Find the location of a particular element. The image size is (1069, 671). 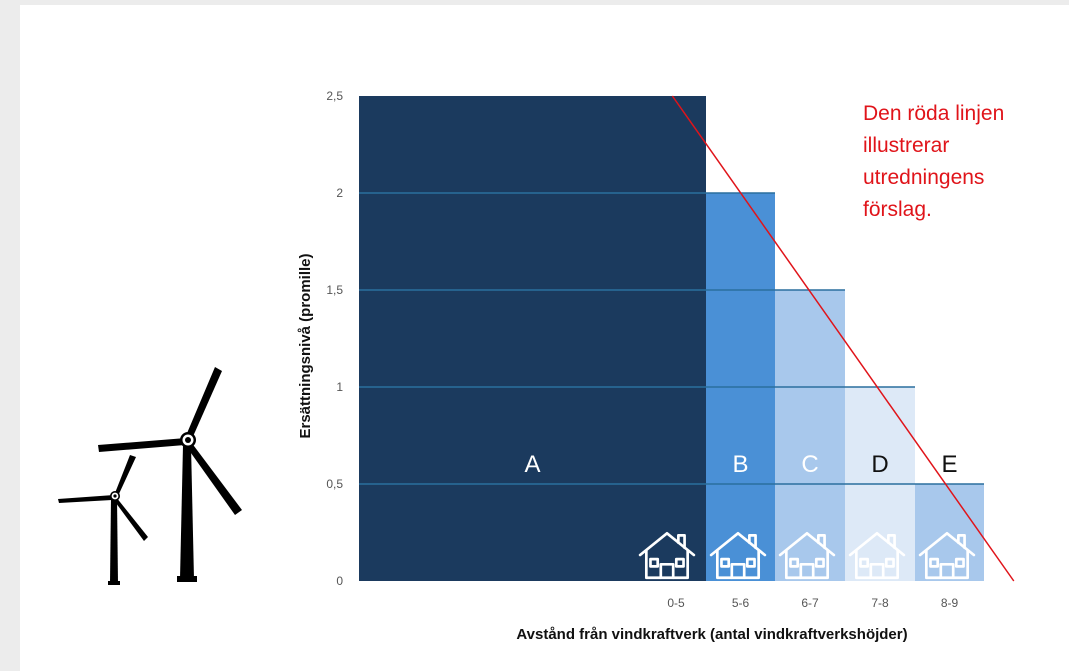

x-tick-label: 6-7 is located at coordinates (810, 603).